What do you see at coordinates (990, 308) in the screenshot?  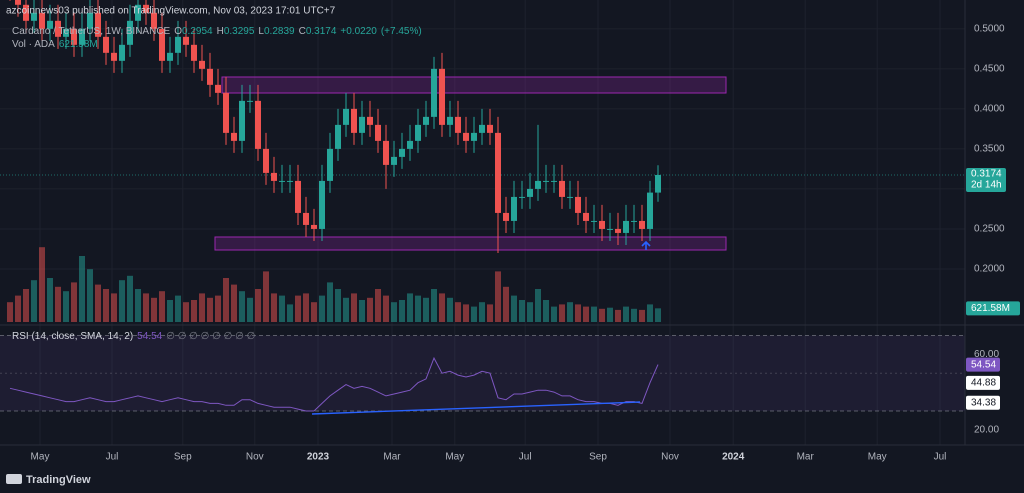 I see `volume-badge-value: 621.58M` at bounding box center [990, 308].